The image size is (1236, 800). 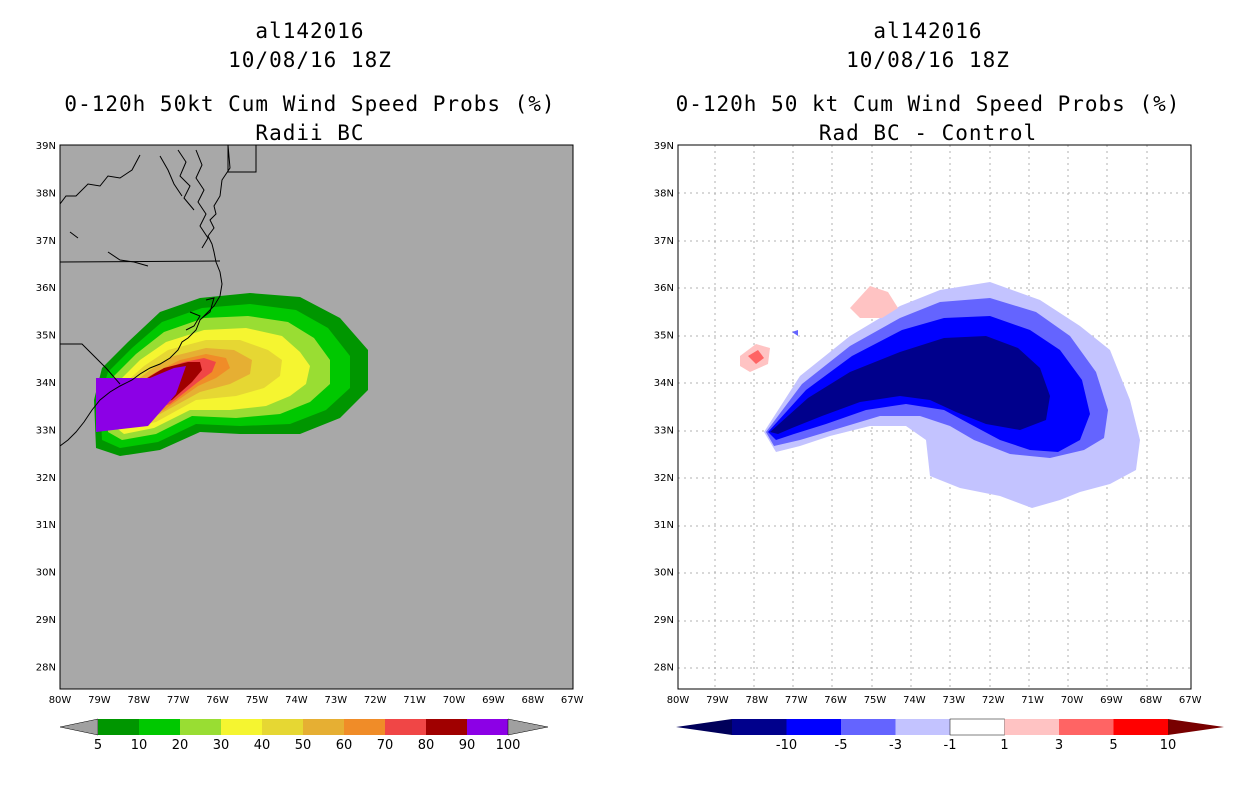 What do you see at coordinates (467, 745) in the screenshot?
I see `left-colorbar-label: 90` at bounding box center [467, 745].